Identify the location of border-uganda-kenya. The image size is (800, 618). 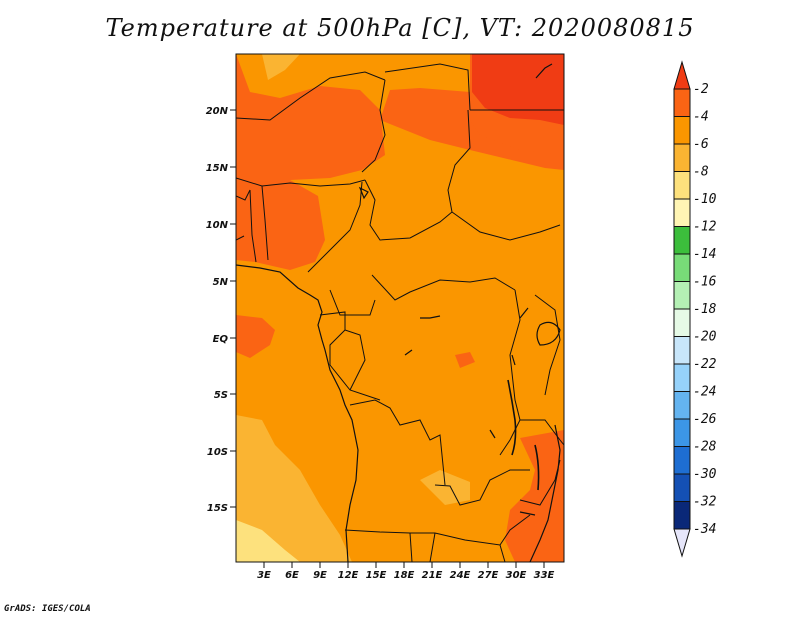
(547, 345).